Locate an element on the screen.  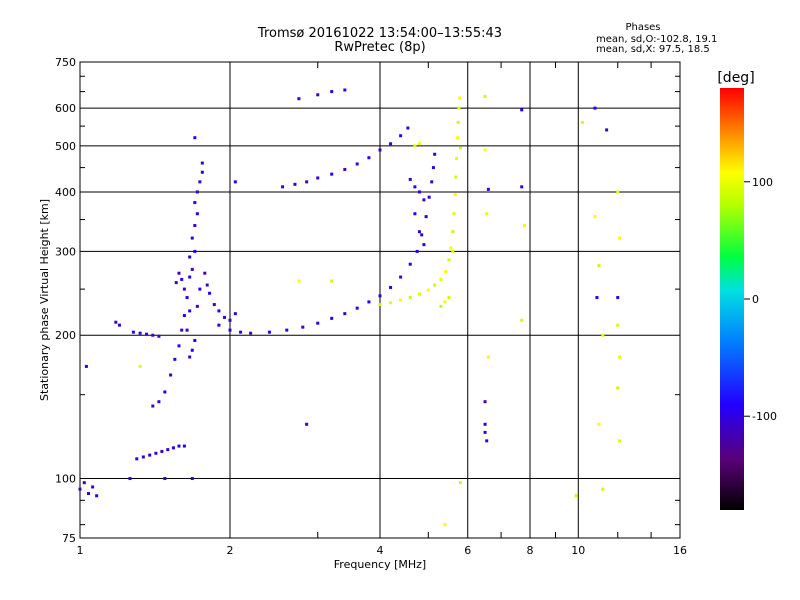
colorbar-ticks: 100 0 -100 is located at coordinates (760, 299).